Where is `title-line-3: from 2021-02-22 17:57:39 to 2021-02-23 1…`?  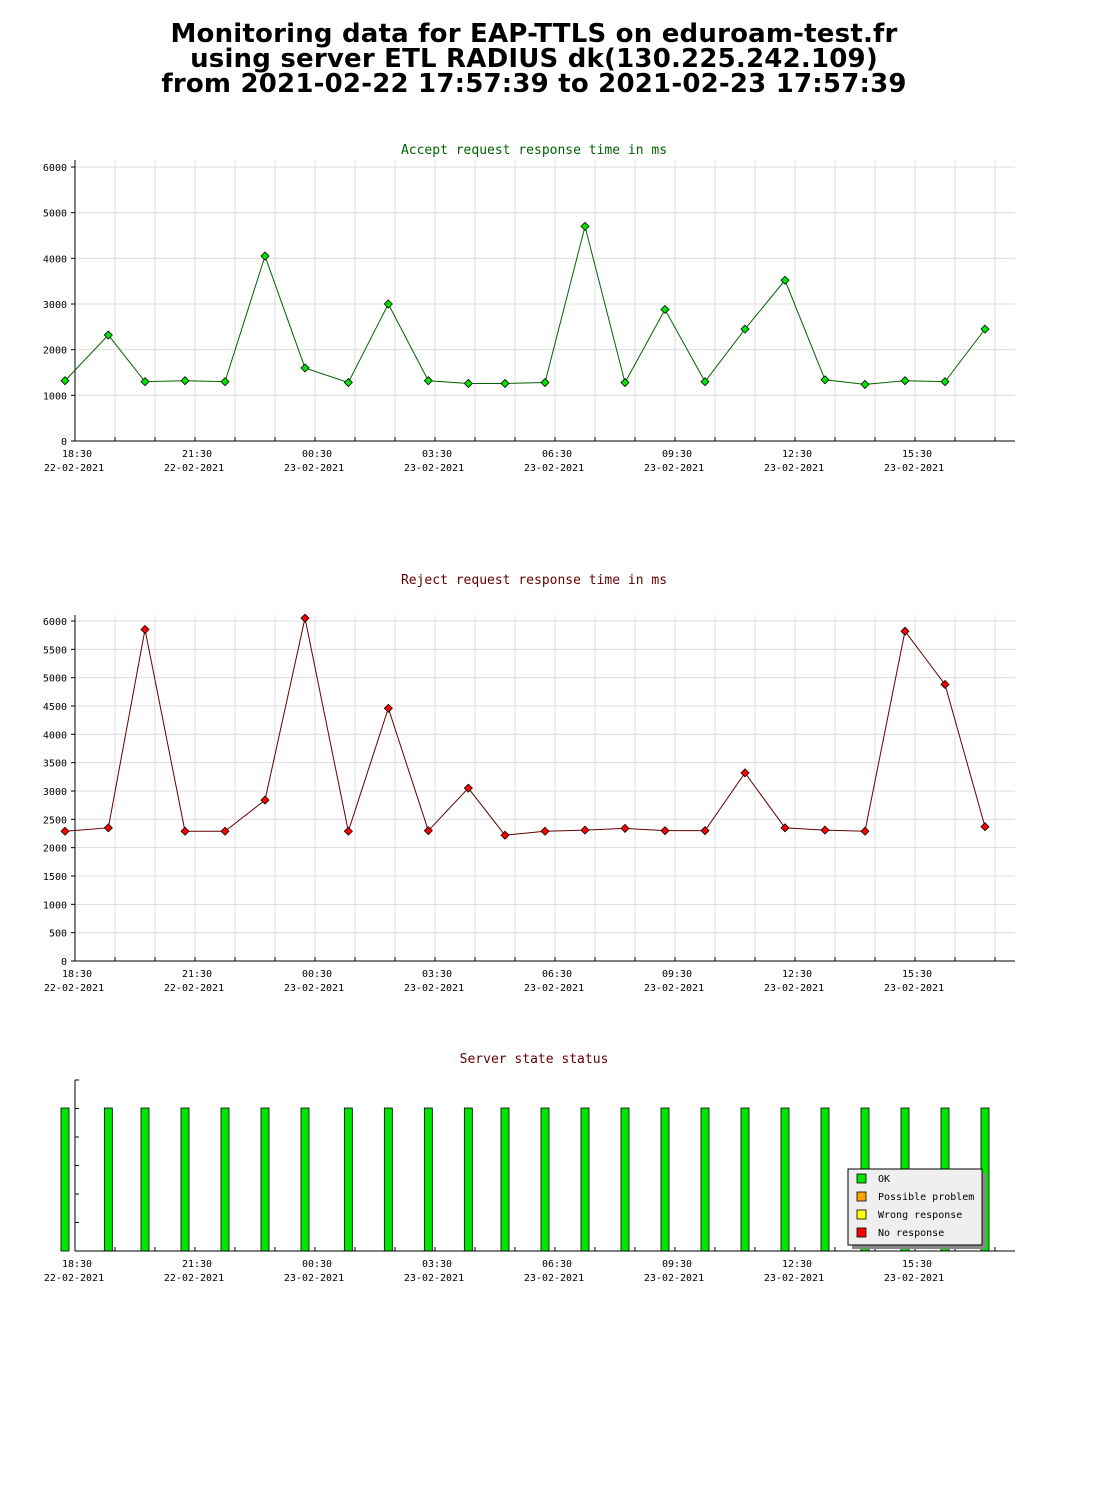
title-line-3: from 2021-02-22 17:57:39 to 2021-02-23 1… is located at coordinates (534, 84).